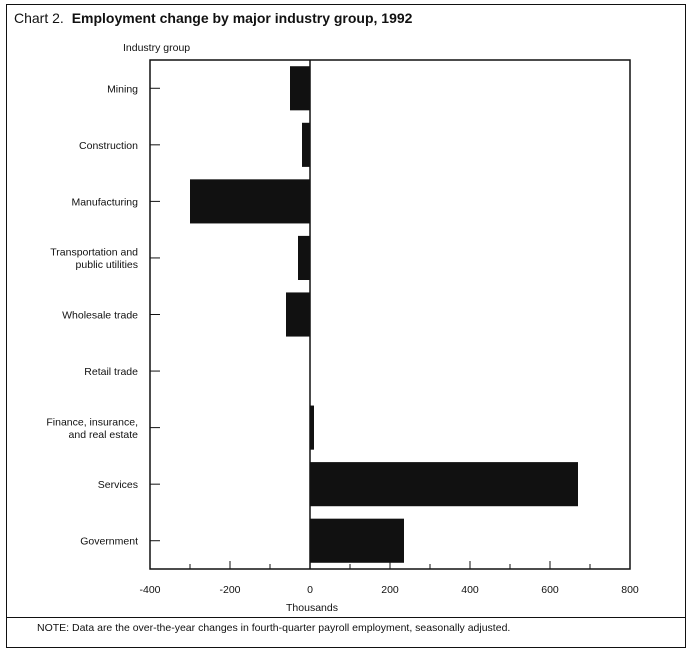  What do you see at coordinates (149, 590) in the screenshot?
I see `x-tick-label: -400` at bounding box center [149, 590].